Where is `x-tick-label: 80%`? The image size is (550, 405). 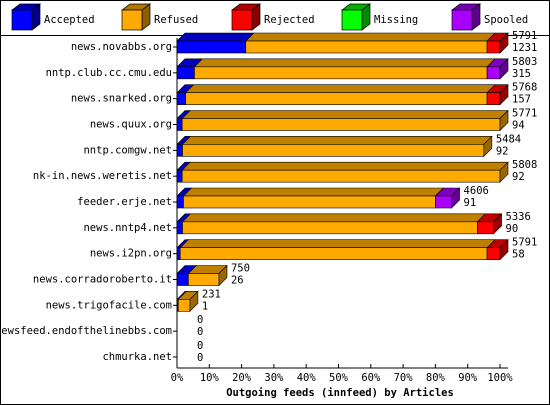
x-tick-label: 80% is located at coordinates (436, 378).